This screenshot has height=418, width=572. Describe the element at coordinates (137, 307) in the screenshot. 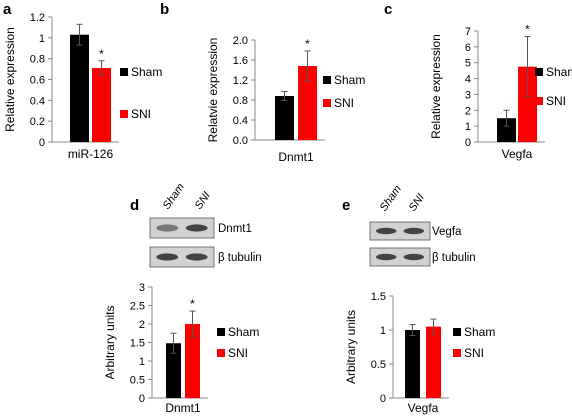

I see `y-tick-label: 2.5` at that location.